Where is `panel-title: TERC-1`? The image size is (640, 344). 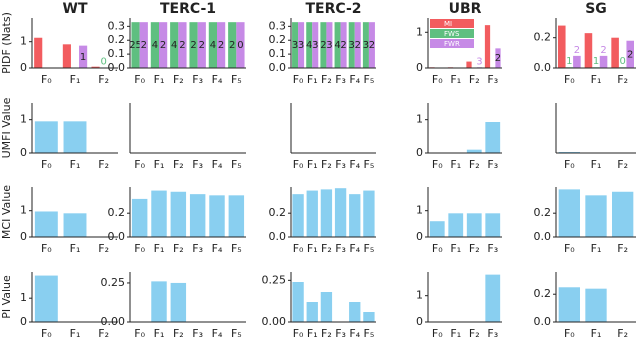 panel-title: TERC-1 is located at coordinates (188, 9).